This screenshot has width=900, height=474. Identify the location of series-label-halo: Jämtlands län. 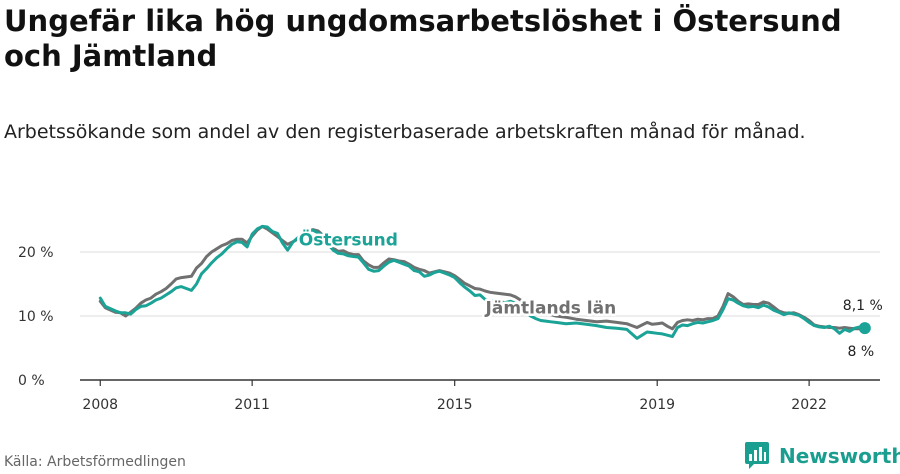
(551, 308).